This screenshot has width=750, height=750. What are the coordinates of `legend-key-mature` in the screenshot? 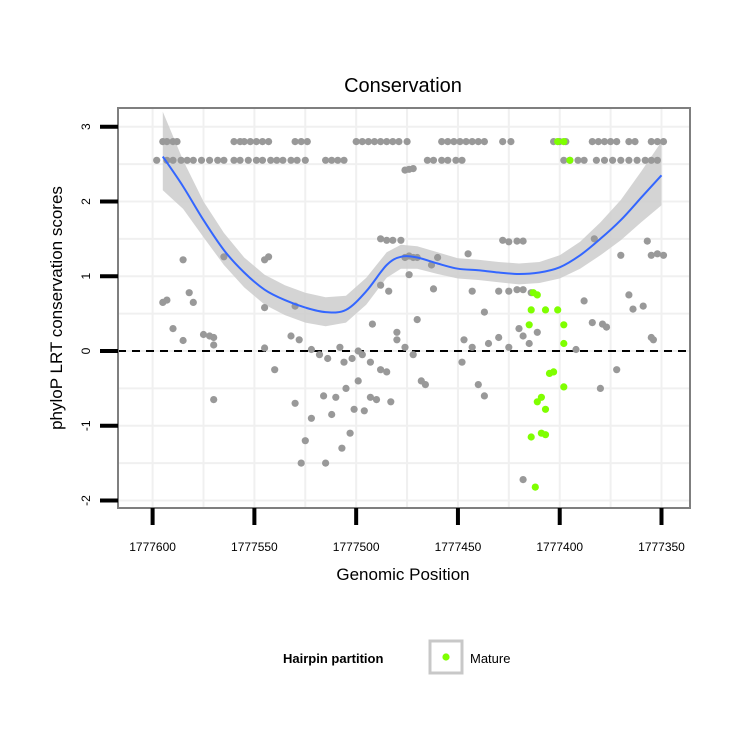 It's located at (446, 657).